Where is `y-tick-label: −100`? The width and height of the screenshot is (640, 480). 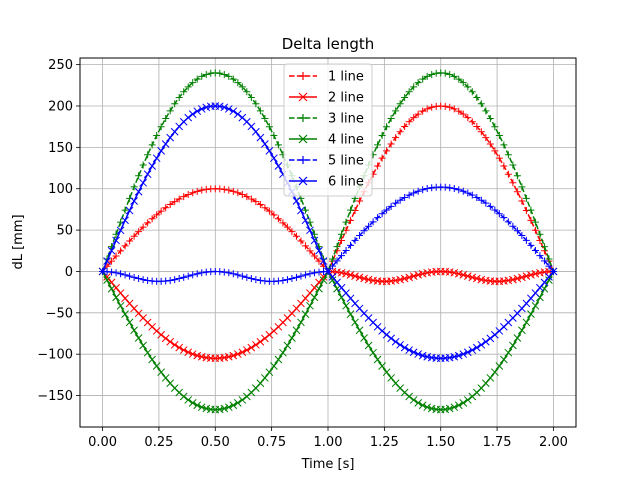
y-tick-label: −100 is located at coordinates (55, 355).